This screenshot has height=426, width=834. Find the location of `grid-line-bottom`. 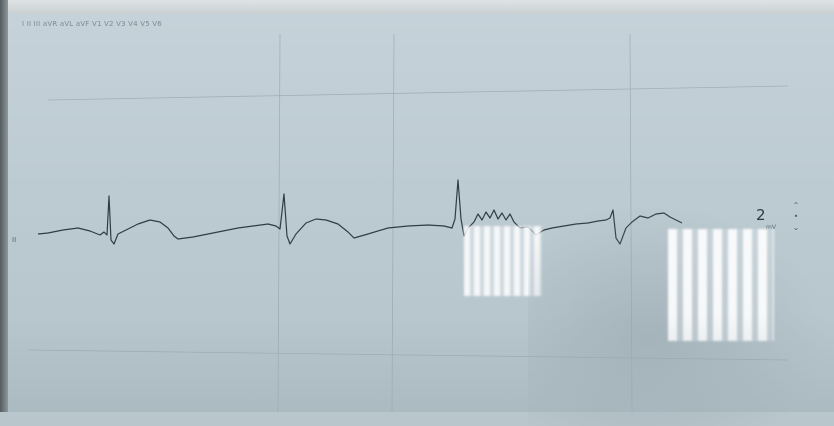

grid-line-bottom is located at coordinates (408, 355).